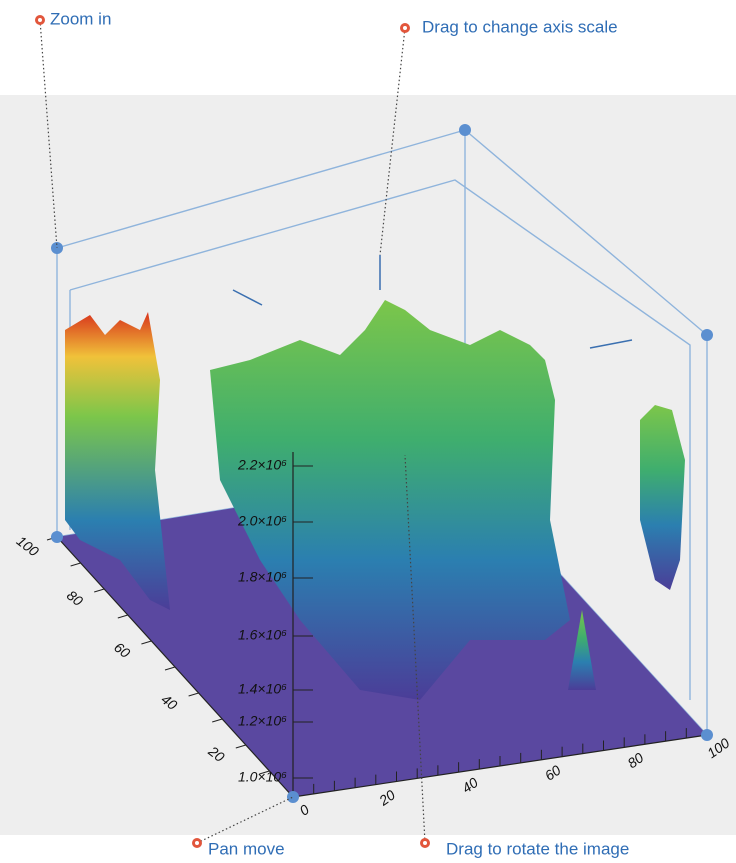 The image size is (736, 863). What do you see at coordinates (537, 848) in the screenshot?
I see `callout-label: Drag to rotate the image` at bounding box center [537, 848].